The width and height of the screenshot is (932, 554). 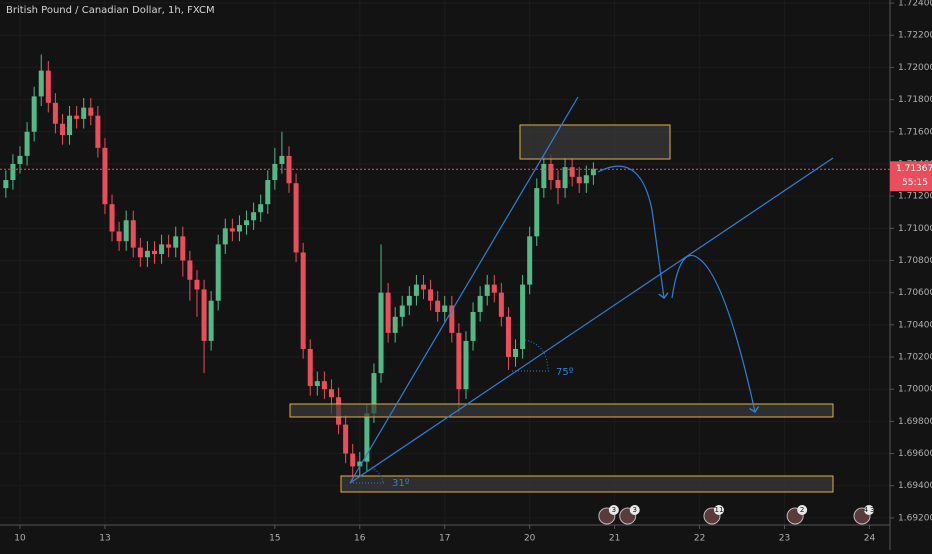 I want to click on angle-label: 75º, so click(x=565, y=372).